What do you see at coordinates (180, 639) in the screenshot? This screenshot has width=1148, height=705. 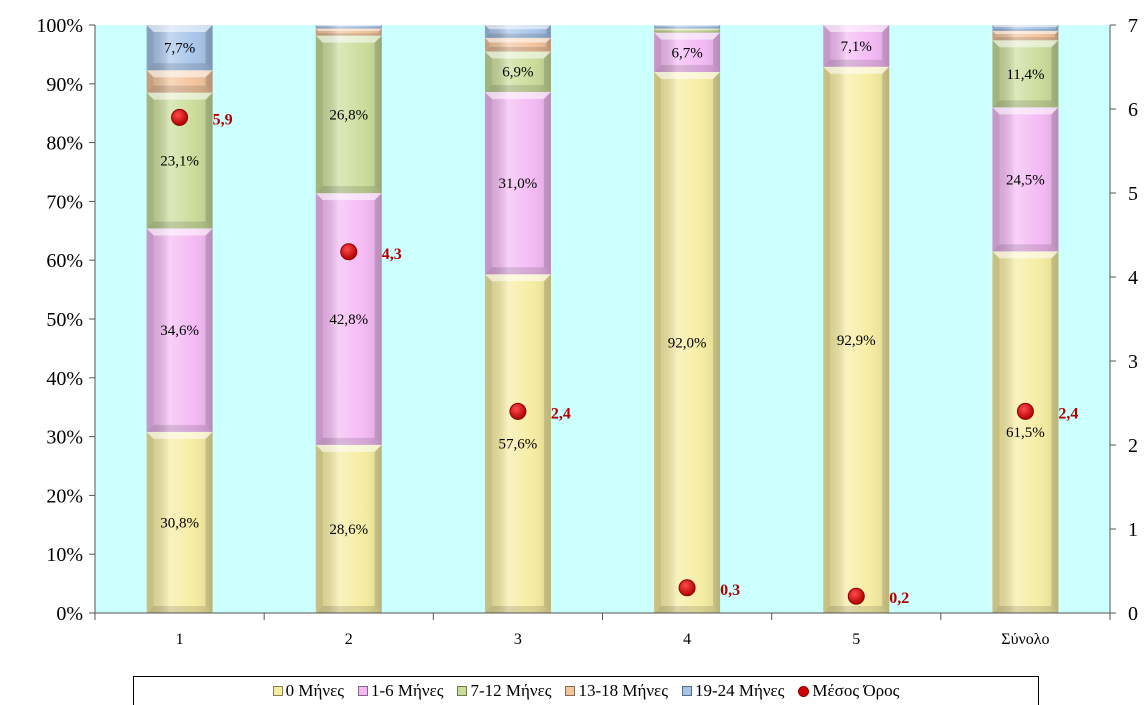 I see `x-tick-label: 1` at bounding box center [180, 639].